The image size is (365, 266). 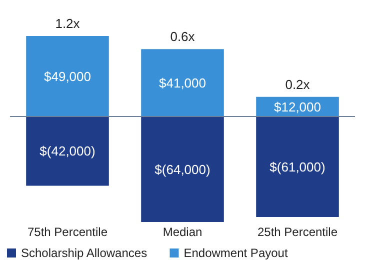 What do you see at coordinates (297, 232) in the screenshot?
I see `x-tick-label: 25th Percentile` at bounding box center [297, 232].